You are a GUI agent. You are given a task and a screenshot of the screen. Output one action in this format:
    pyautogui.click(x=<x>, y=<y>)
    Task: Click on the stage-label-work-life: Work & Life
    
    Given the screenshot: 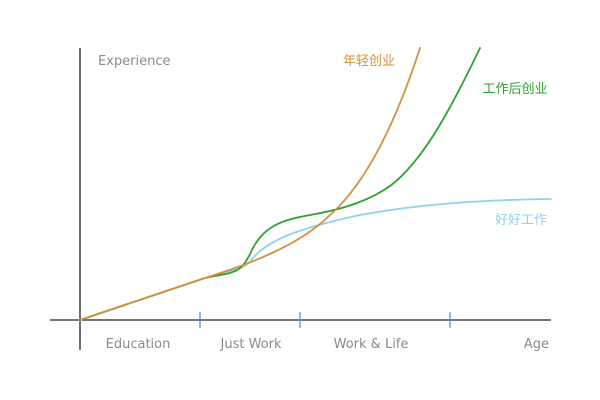 What is the action you would take?
    pyautogui.click(x=371, y=344)
    